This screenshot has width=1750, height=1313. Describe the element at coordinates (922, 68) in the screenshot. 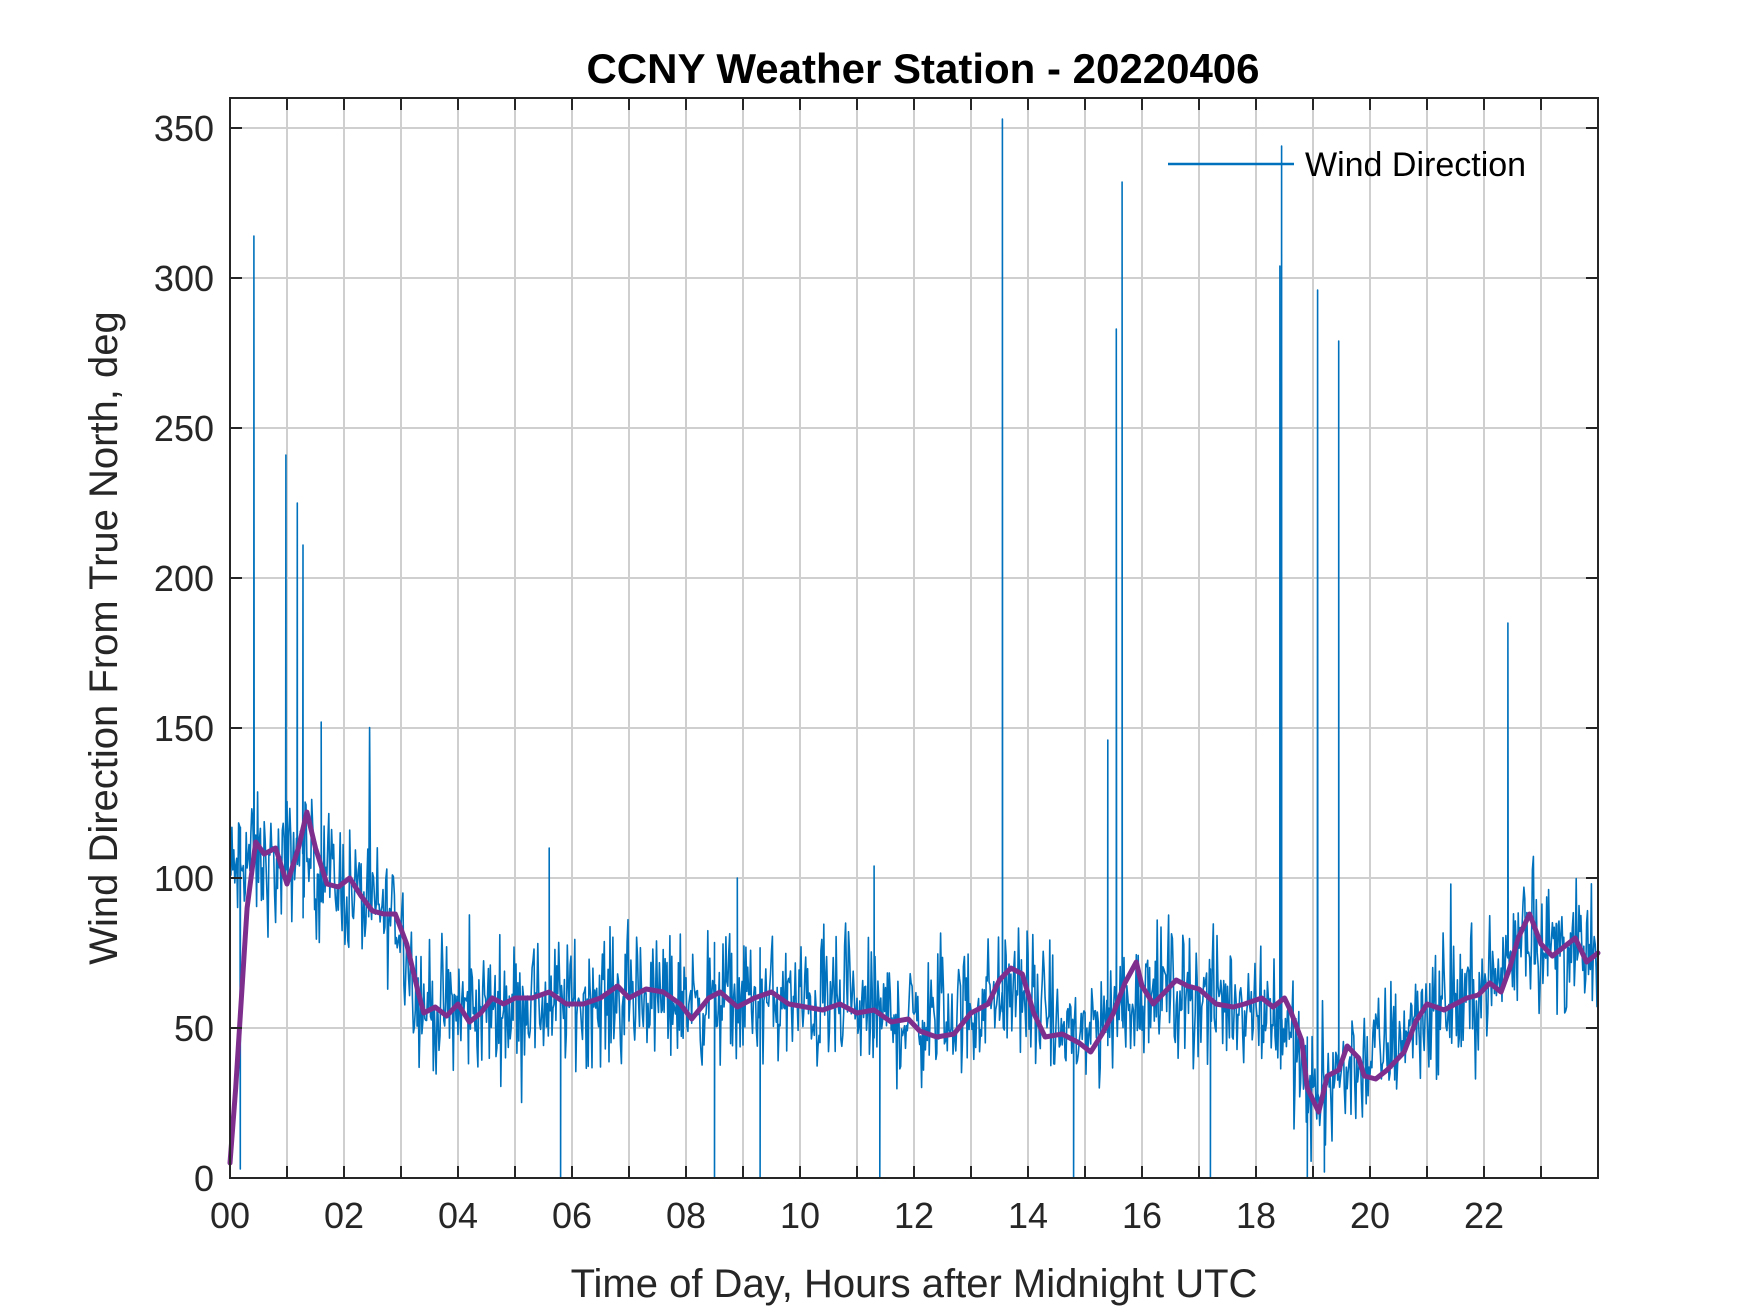

I see `chart-title: CCNY Weather Station - 20220406` at that location.